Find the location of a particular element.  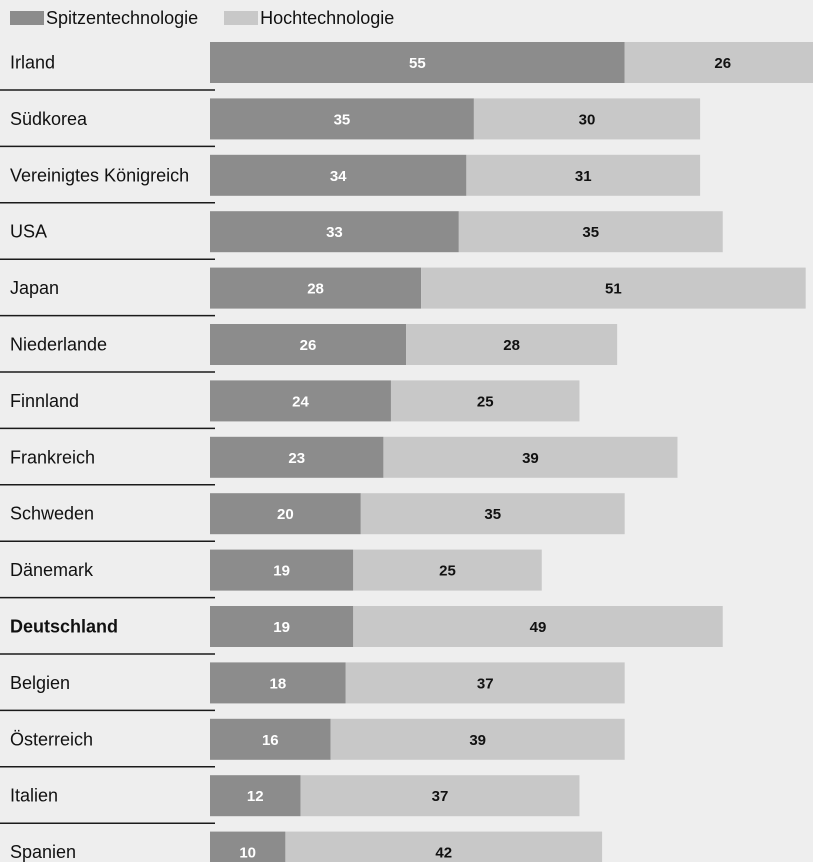

bar-spitzentechnologie-spanien is located at coordinates (248, 846).